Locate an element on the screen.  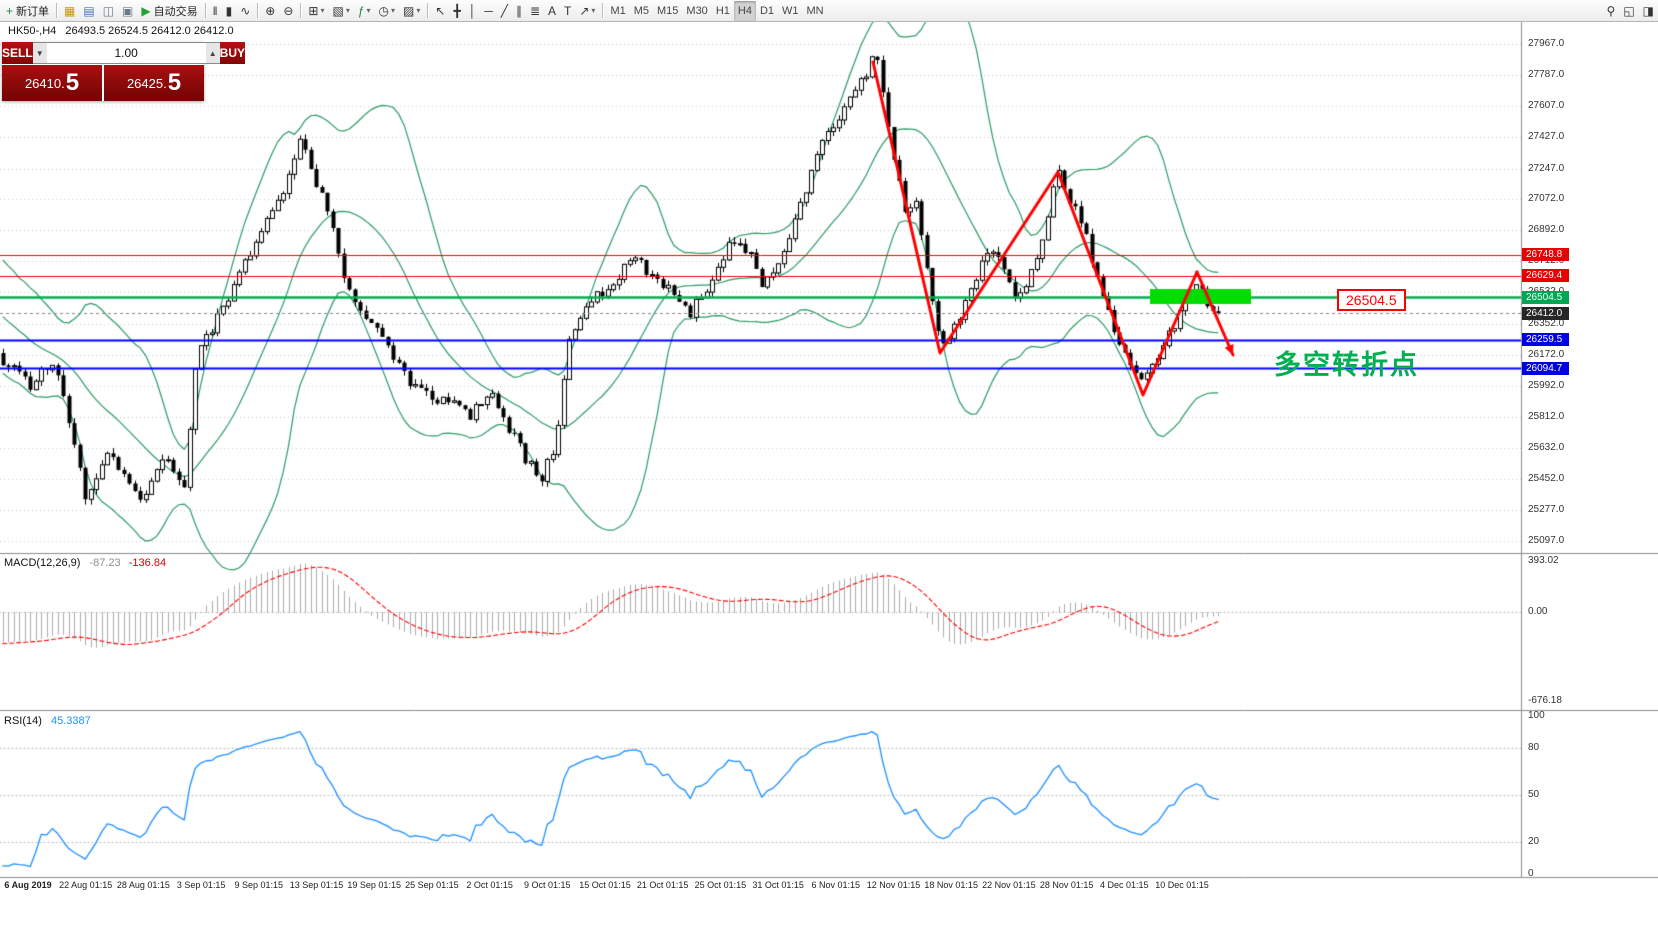
timeframe-m30-button: M30 is located at coordinates (696, 11).